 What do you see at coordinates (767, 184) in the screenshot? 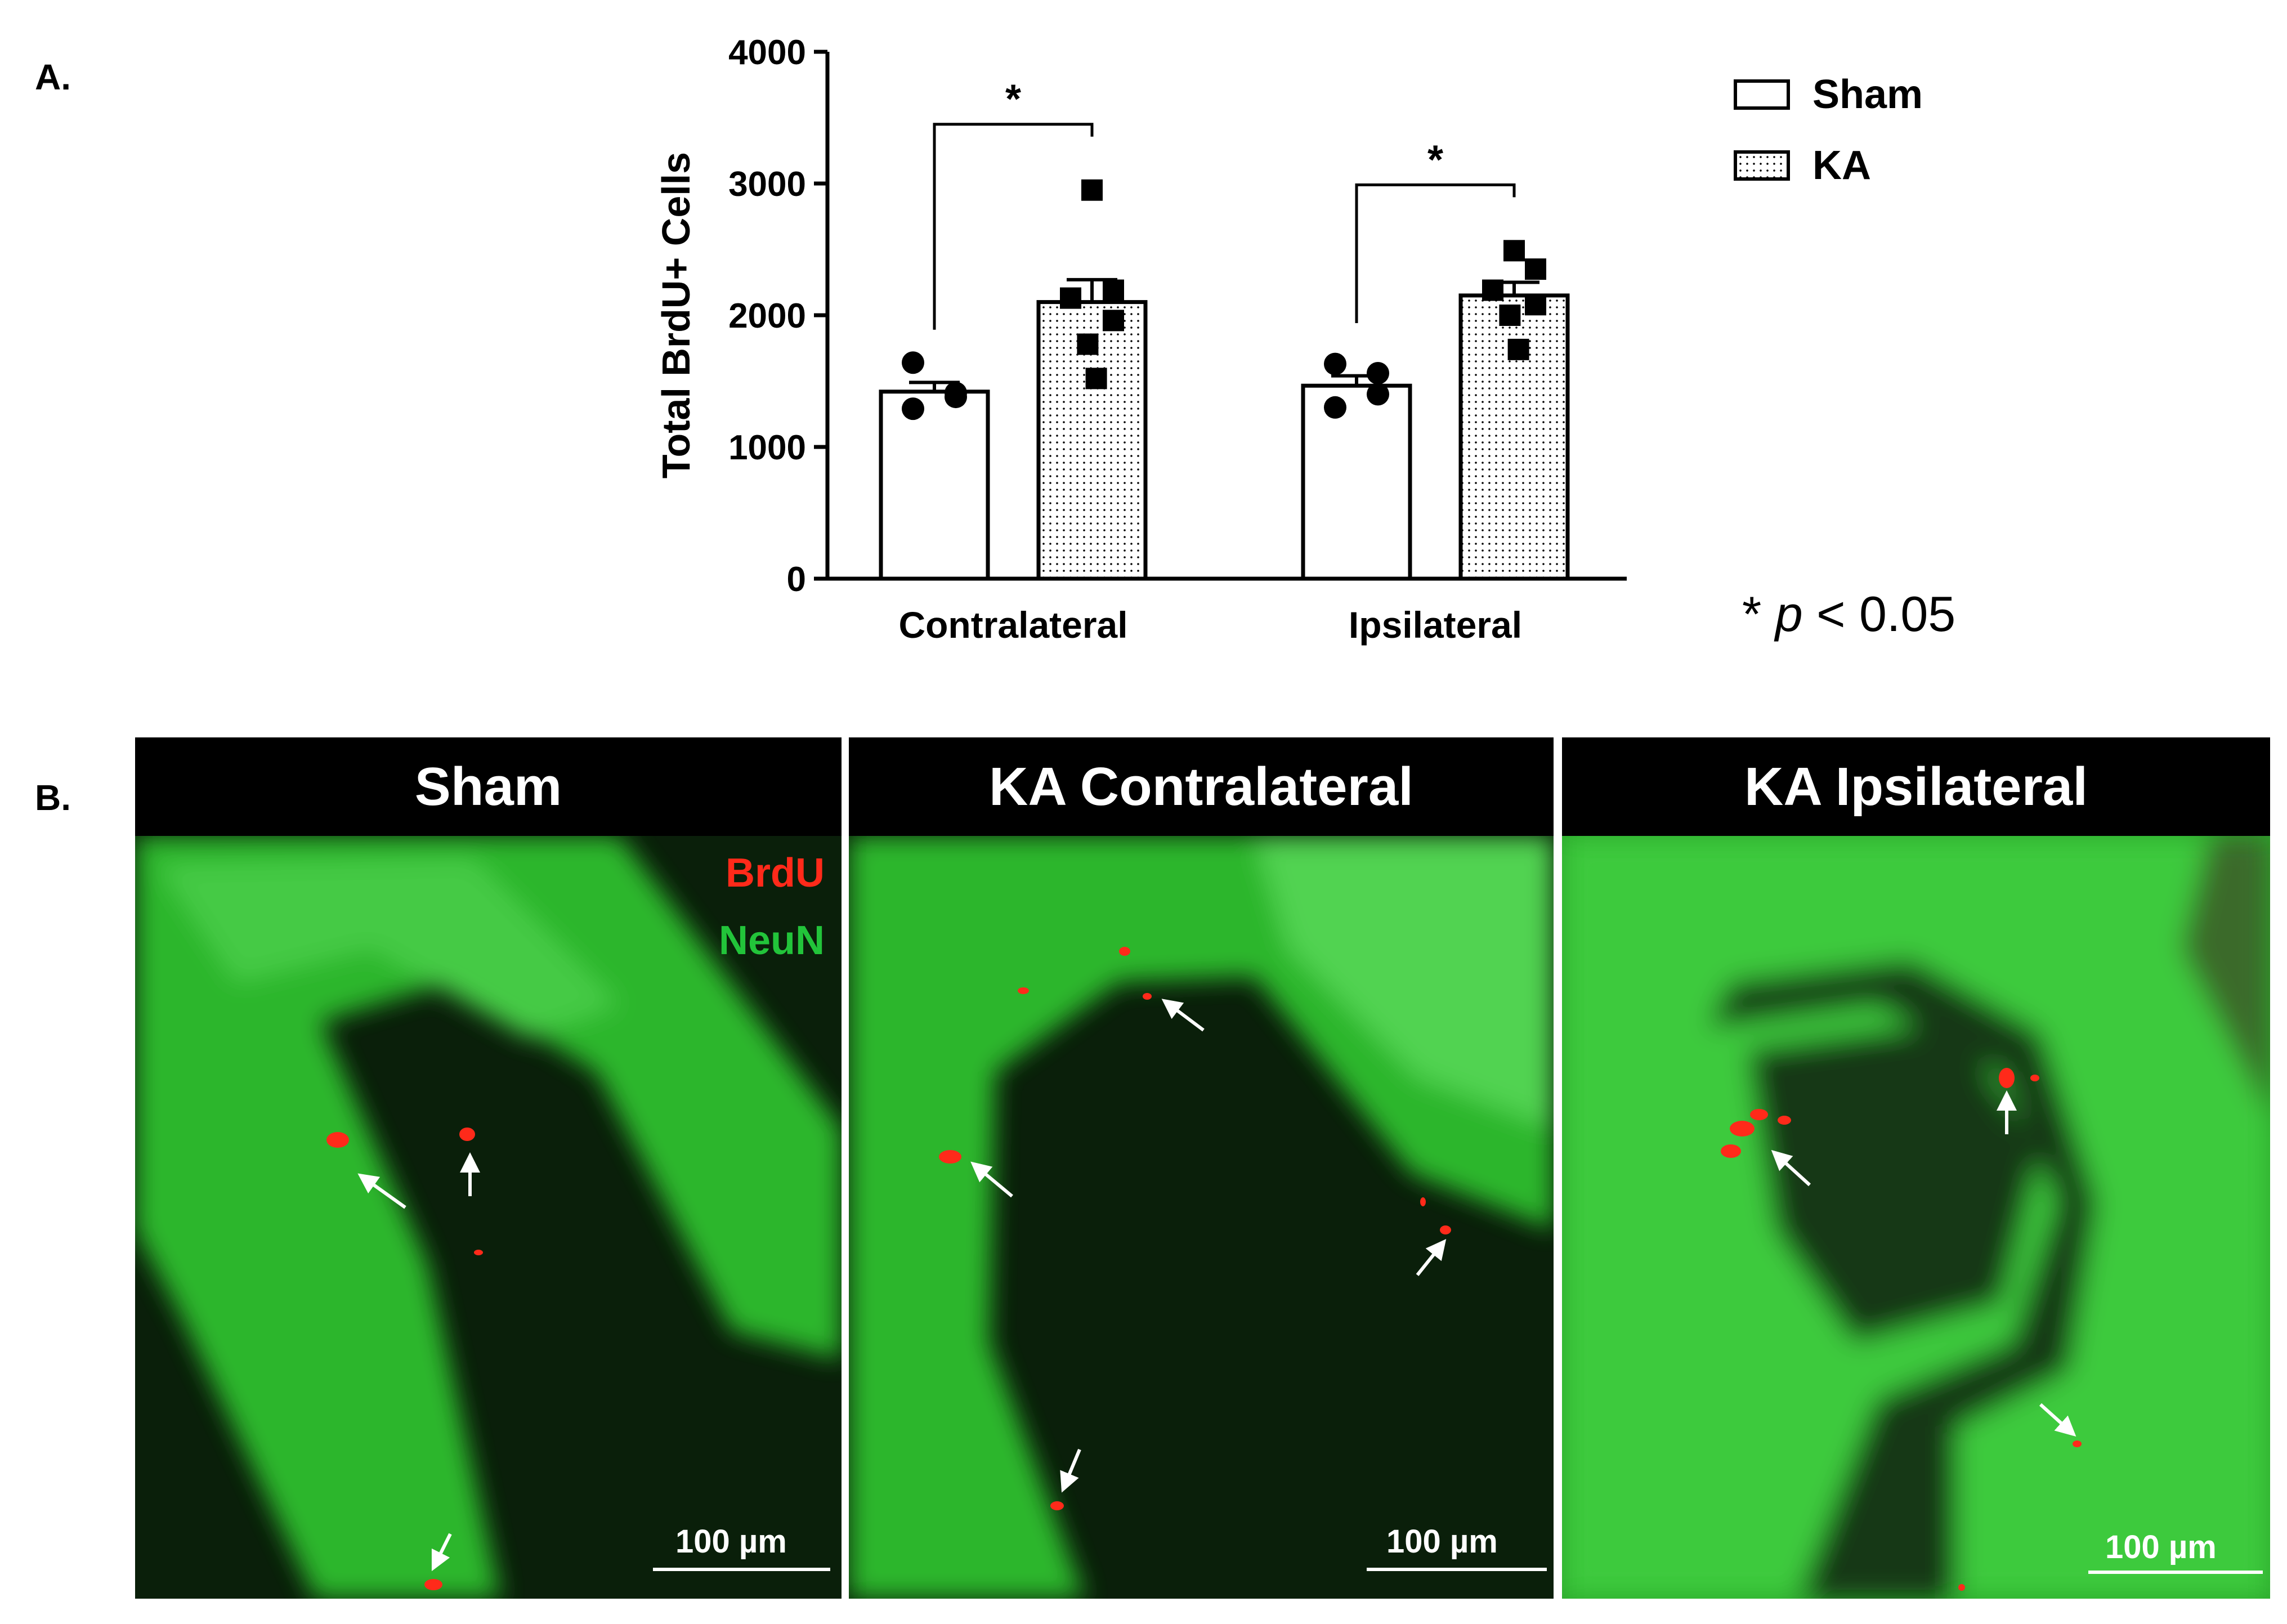
I see `y-tick-label: 3000` at bounding box center [767, 184].